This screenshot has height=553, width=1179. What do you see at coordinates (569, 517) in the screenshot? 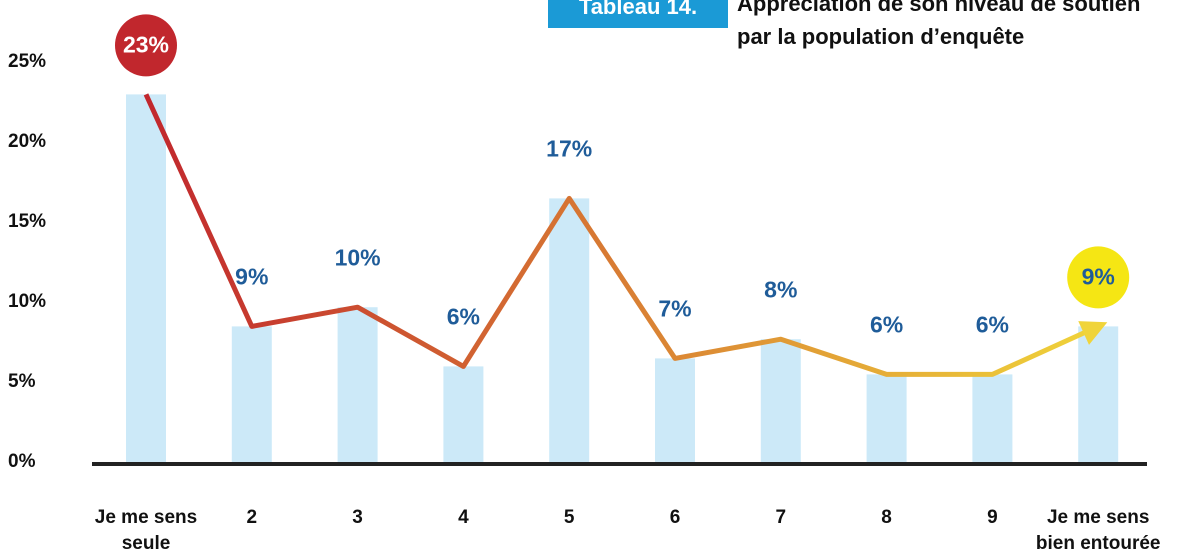
I see `x-tick-label: 5` at bounding box center [569, 517].